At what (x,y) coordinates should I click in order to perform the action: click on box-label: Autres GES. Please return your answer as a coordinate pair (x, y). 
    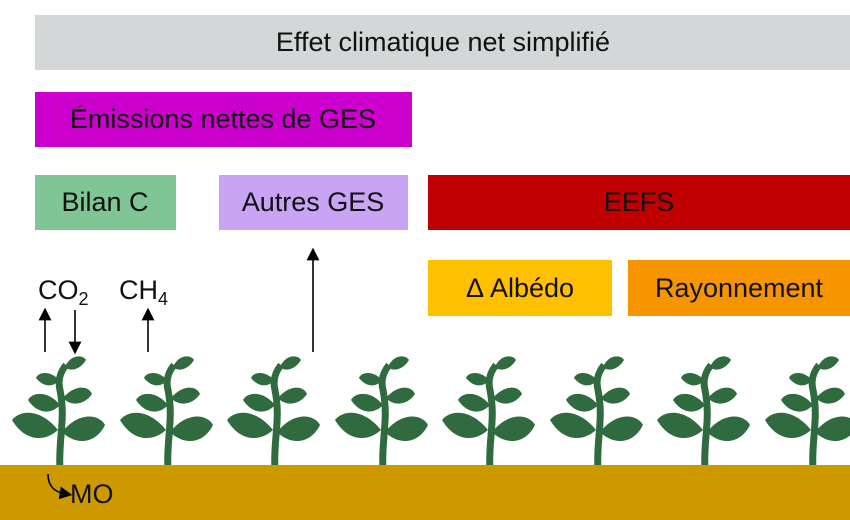
    Looking at the image, I should click on (313, 202).